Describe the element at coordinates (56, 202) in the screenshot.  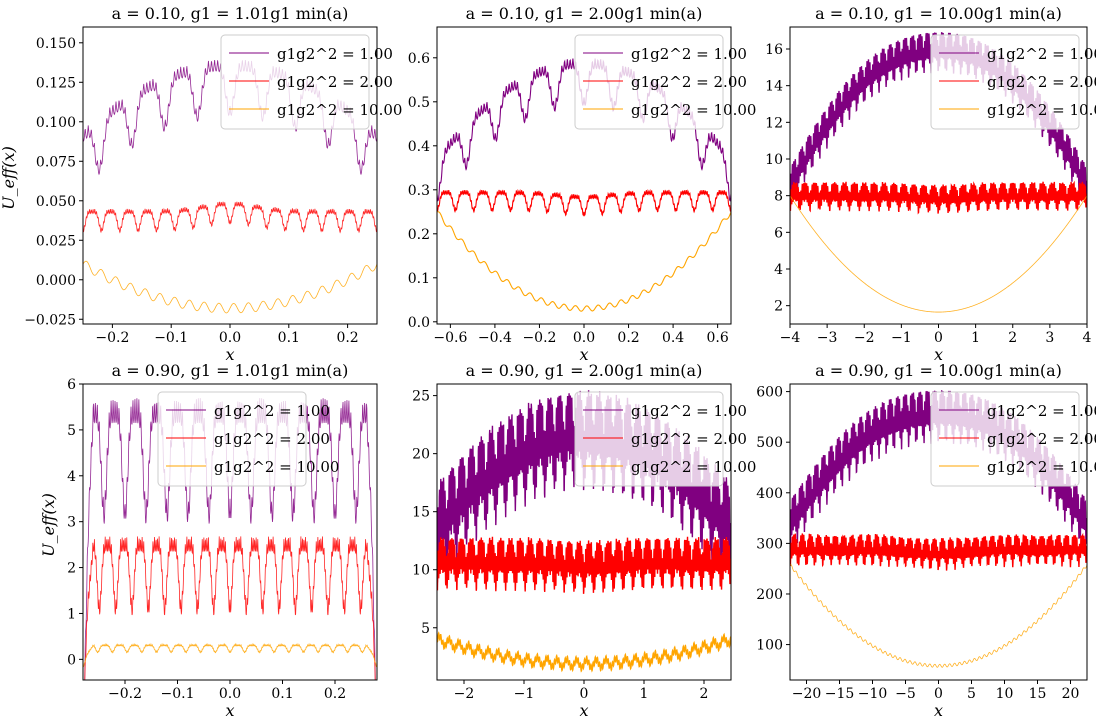
I see `y-tick-label: 0.050` at that location.